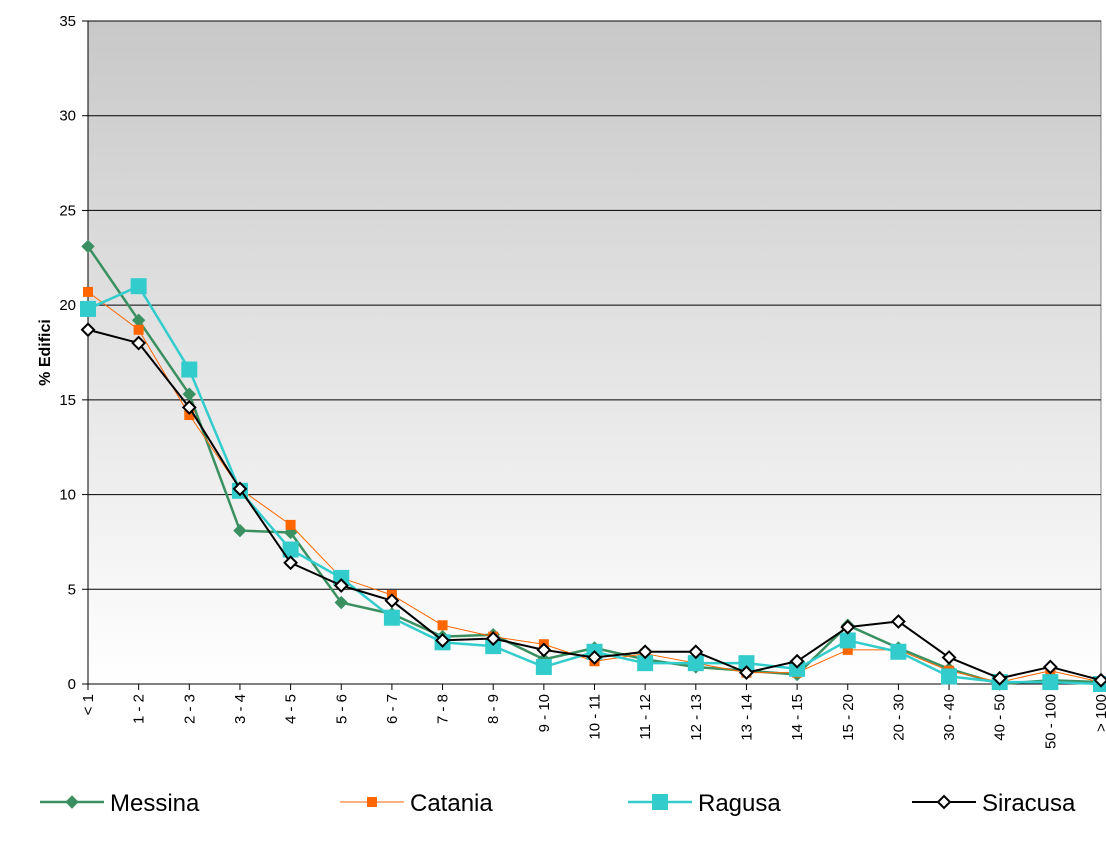 The height and width of the screenshot is (841, 1106). I want to click on x-tick-label: 20 - 30, so click(898, 717).